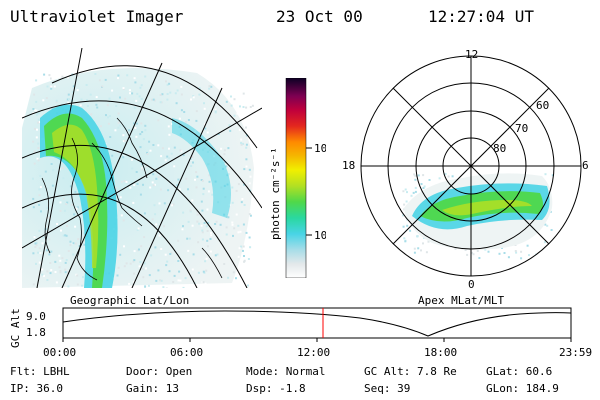 Image resolution: width=600 pixels, height=400 pixels. What do you see at coordinates (201, 168) in the screenshot?
I see `auroral-patch` at bounding box center [201, 168].